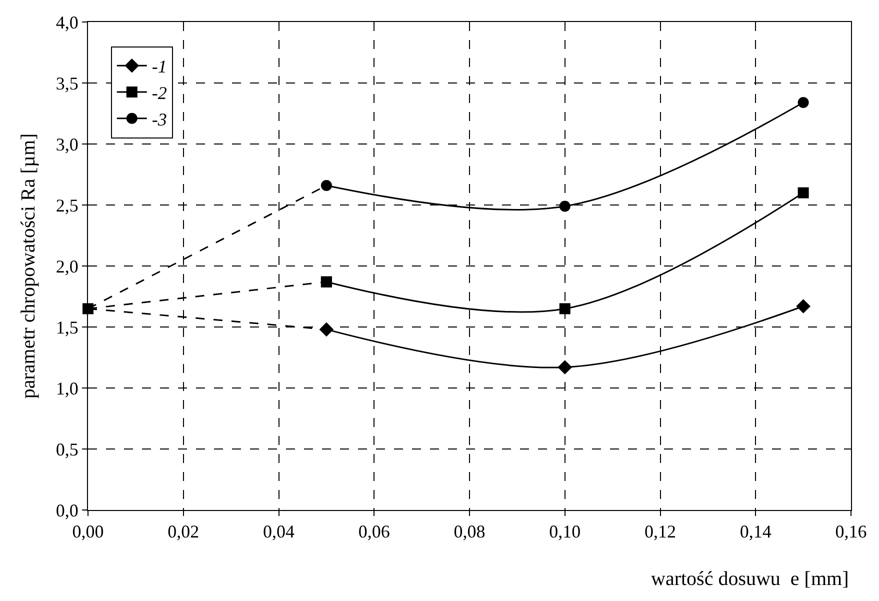 The width and height of the screenshot is (879, 601). Describe the element at coordinates (67, 510) in the screenshot. I see `y-tick-label: 0,0` at that location.